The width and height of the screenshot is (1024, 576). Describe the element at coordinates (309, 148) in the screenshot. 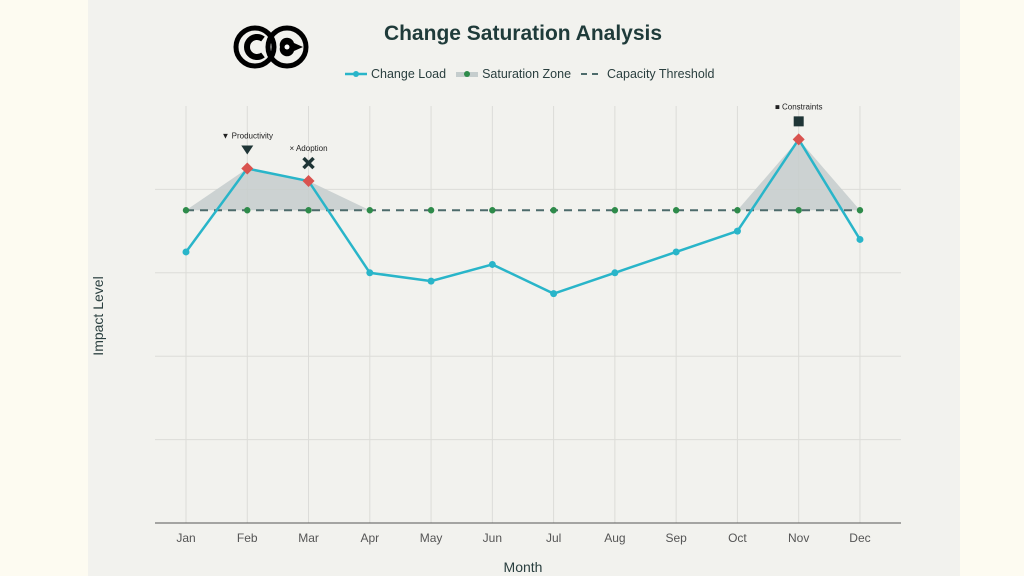

I see `annotation-label: × Adoption` at that location.